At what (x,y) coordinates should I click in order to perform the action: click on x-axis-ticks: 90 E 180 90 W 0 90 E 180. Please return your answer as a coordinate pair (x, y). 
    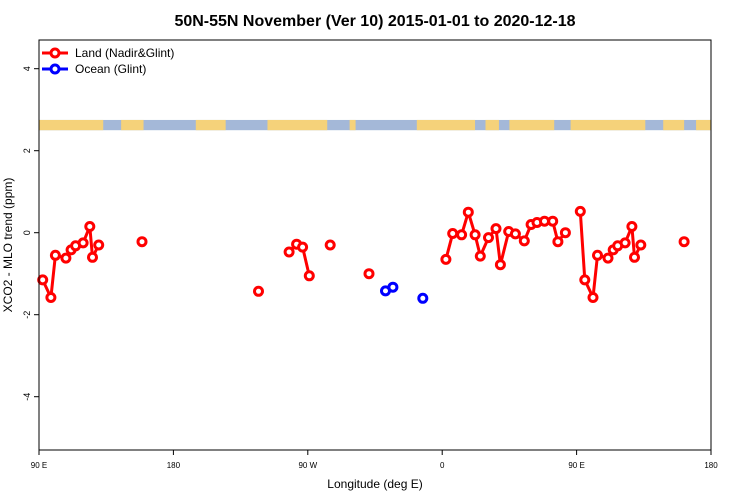
    Looking at the image, I should click on (374, 460).